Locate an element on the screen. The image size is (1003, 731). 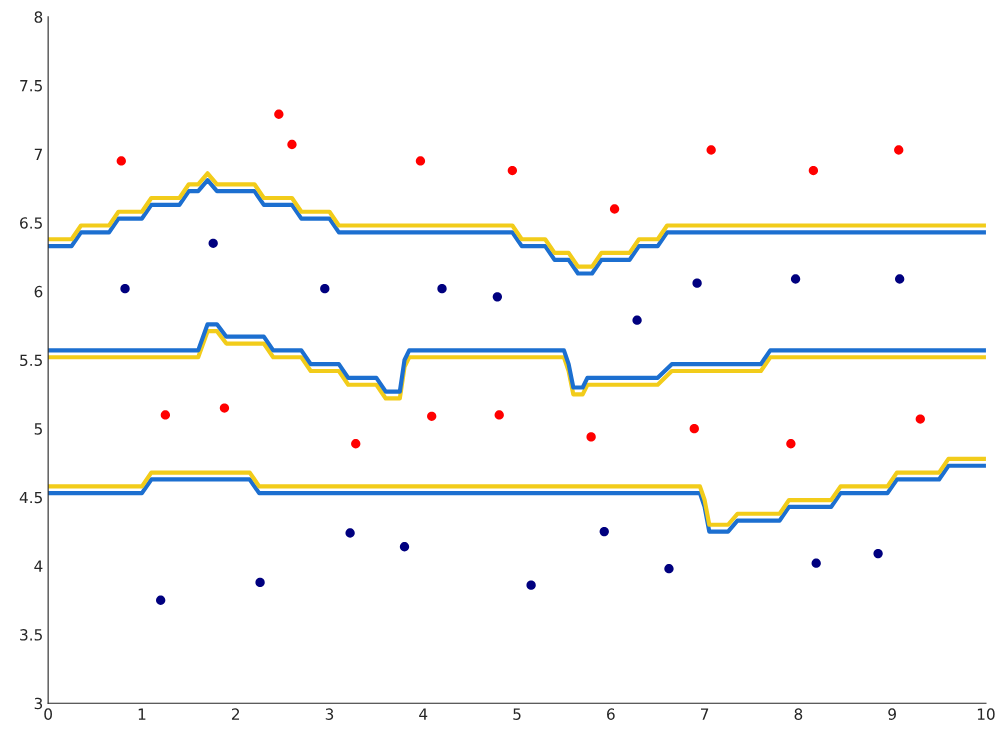
y-tick-label: 8 is located at coordinates (38, 17).